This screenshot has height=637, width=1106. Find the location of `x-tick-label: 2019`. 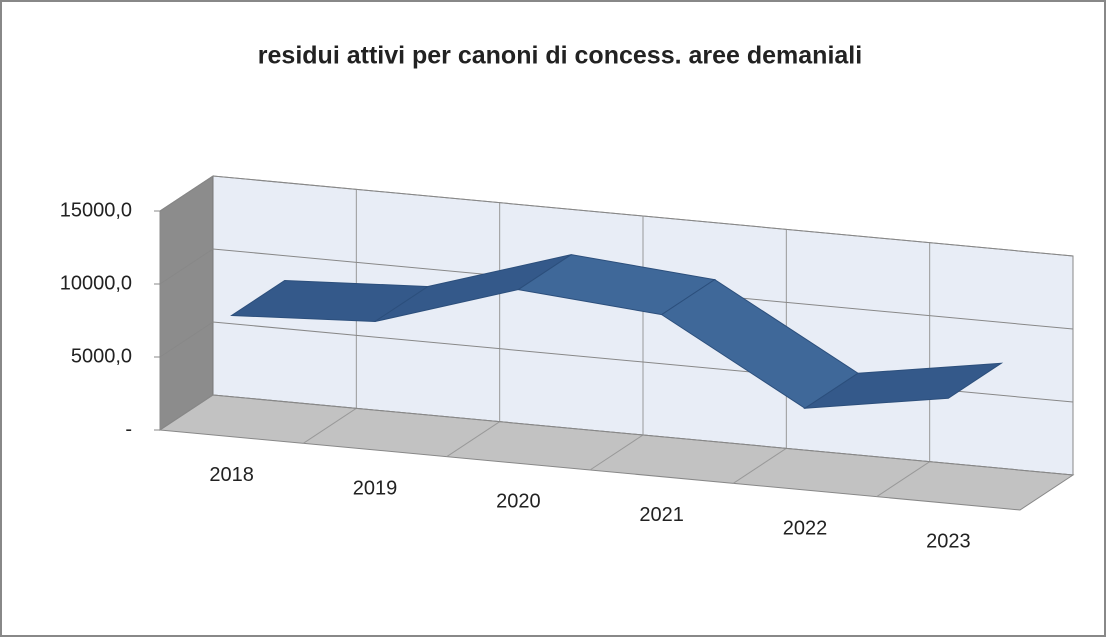

x-tick-label: 2019 is located at coordinates (375, 488).